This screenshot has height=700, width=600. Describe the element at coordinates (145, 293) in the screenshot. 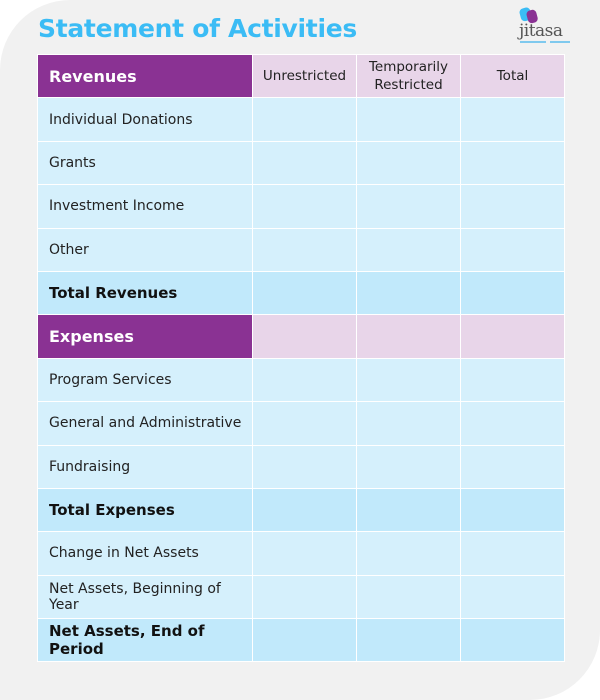

I see `row-label: Total Revenues` at that location.